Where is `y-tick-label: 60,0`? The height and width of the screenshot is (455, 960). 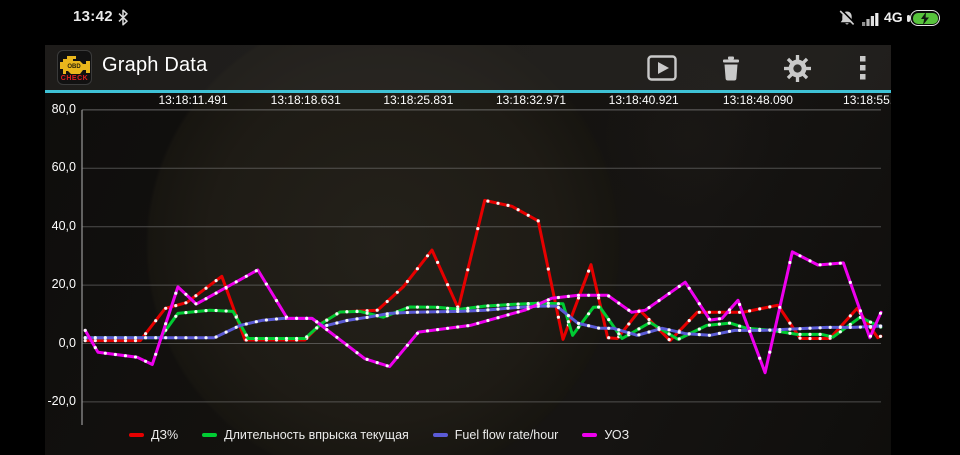 y-tick-label: 60,0 is located at coordinates (63, 167).